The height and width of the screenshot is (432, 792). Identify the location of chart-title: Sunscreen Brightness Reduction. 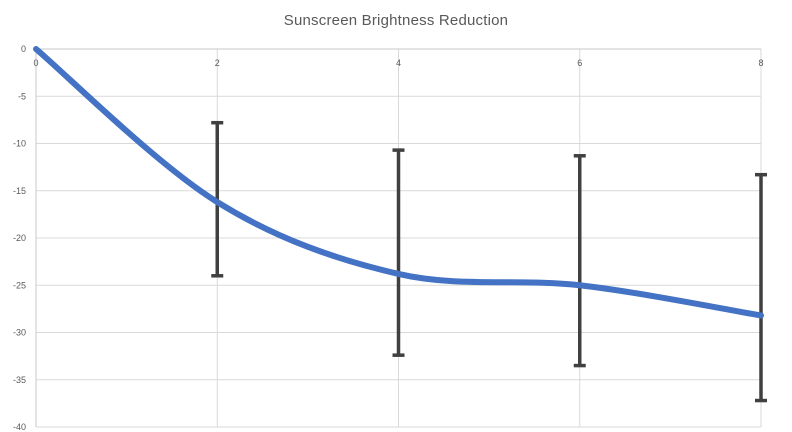
(396, 20).